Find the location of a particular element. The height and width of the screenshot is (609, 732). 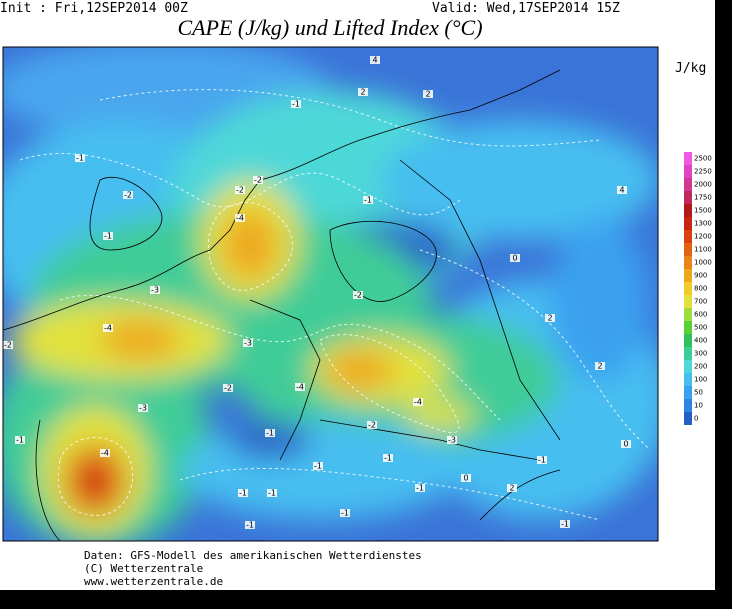

colorbar-label: 10 is located at coordinates (698, 406).